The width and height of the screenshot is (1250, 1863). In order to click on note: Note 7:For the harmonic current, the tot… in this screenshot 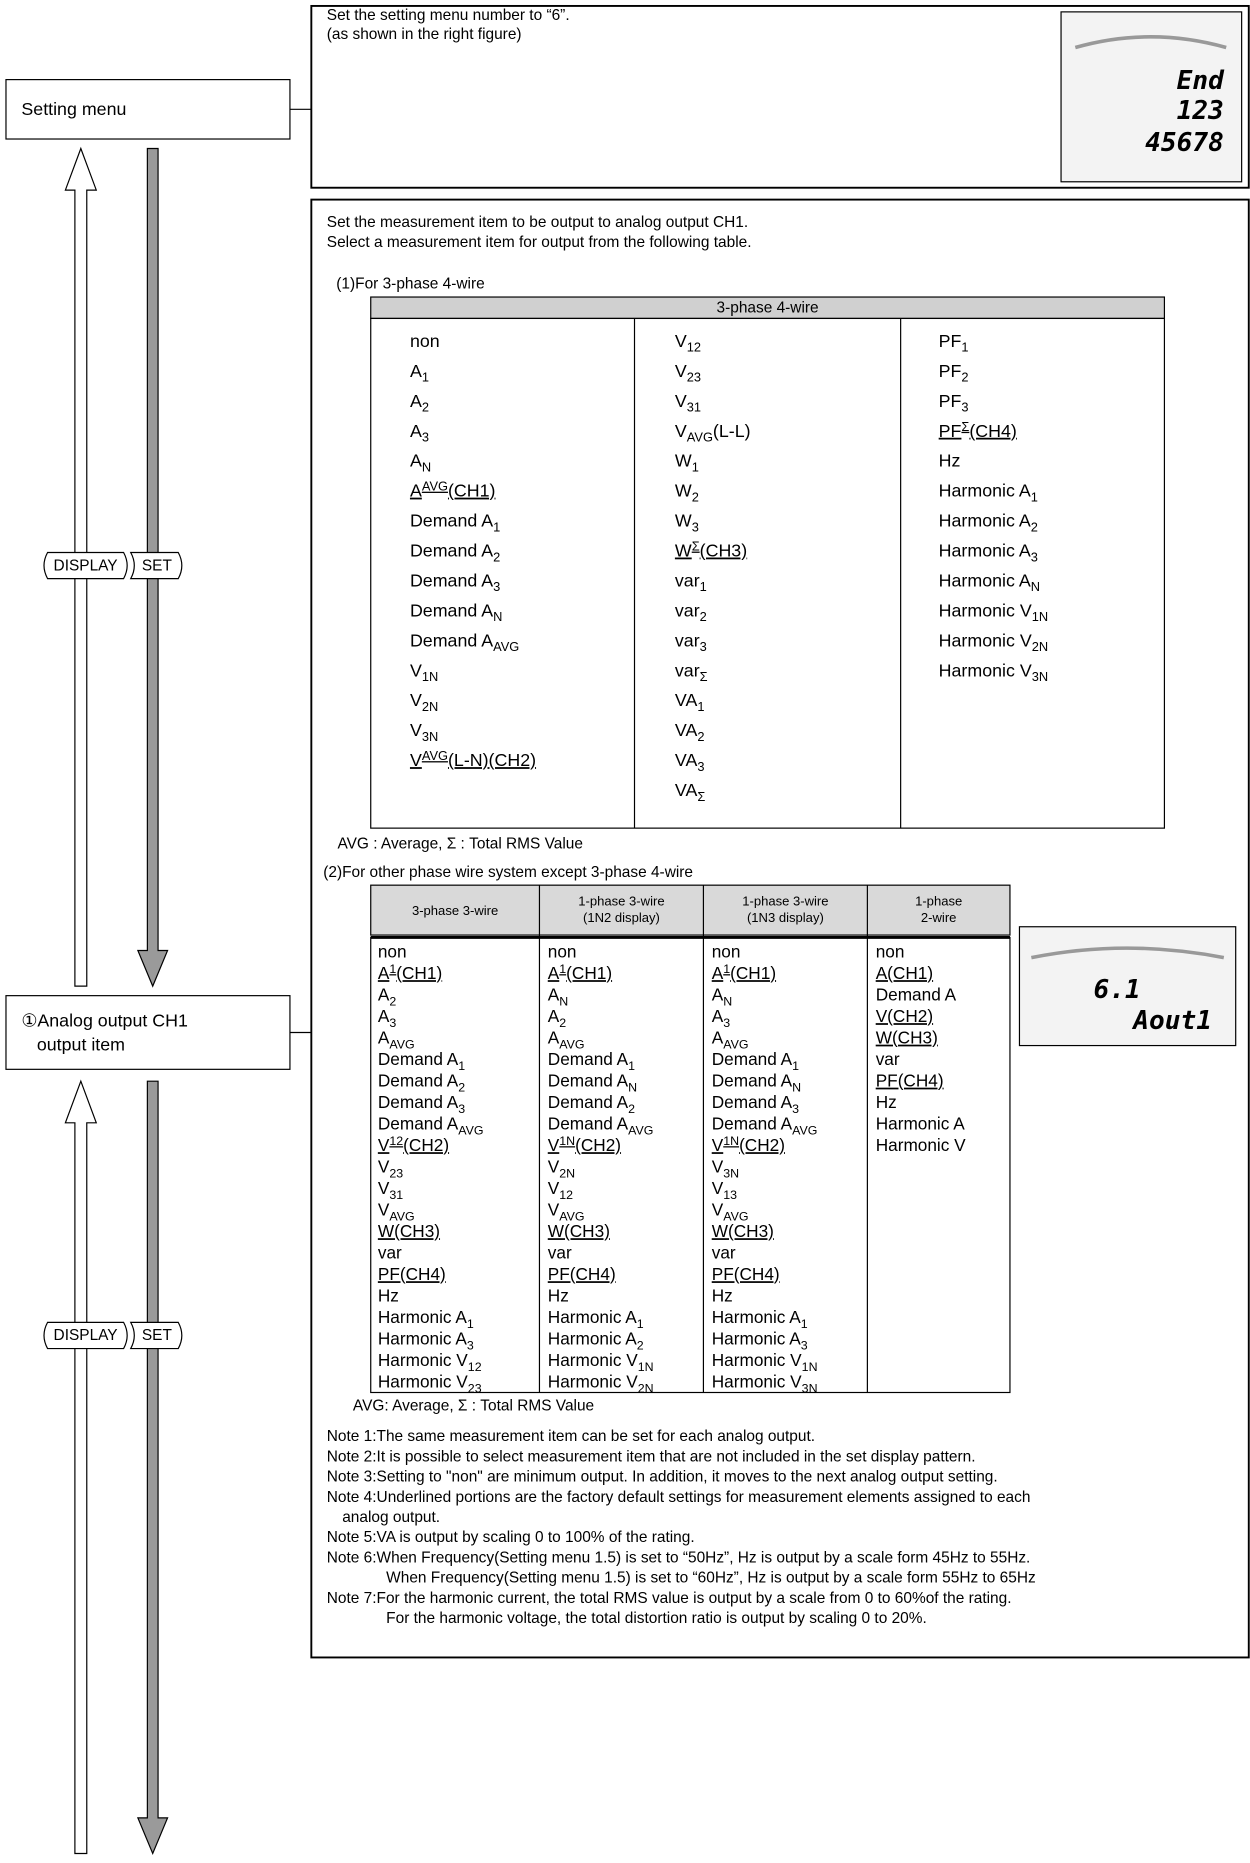, I will do `click(669, 1598)`.